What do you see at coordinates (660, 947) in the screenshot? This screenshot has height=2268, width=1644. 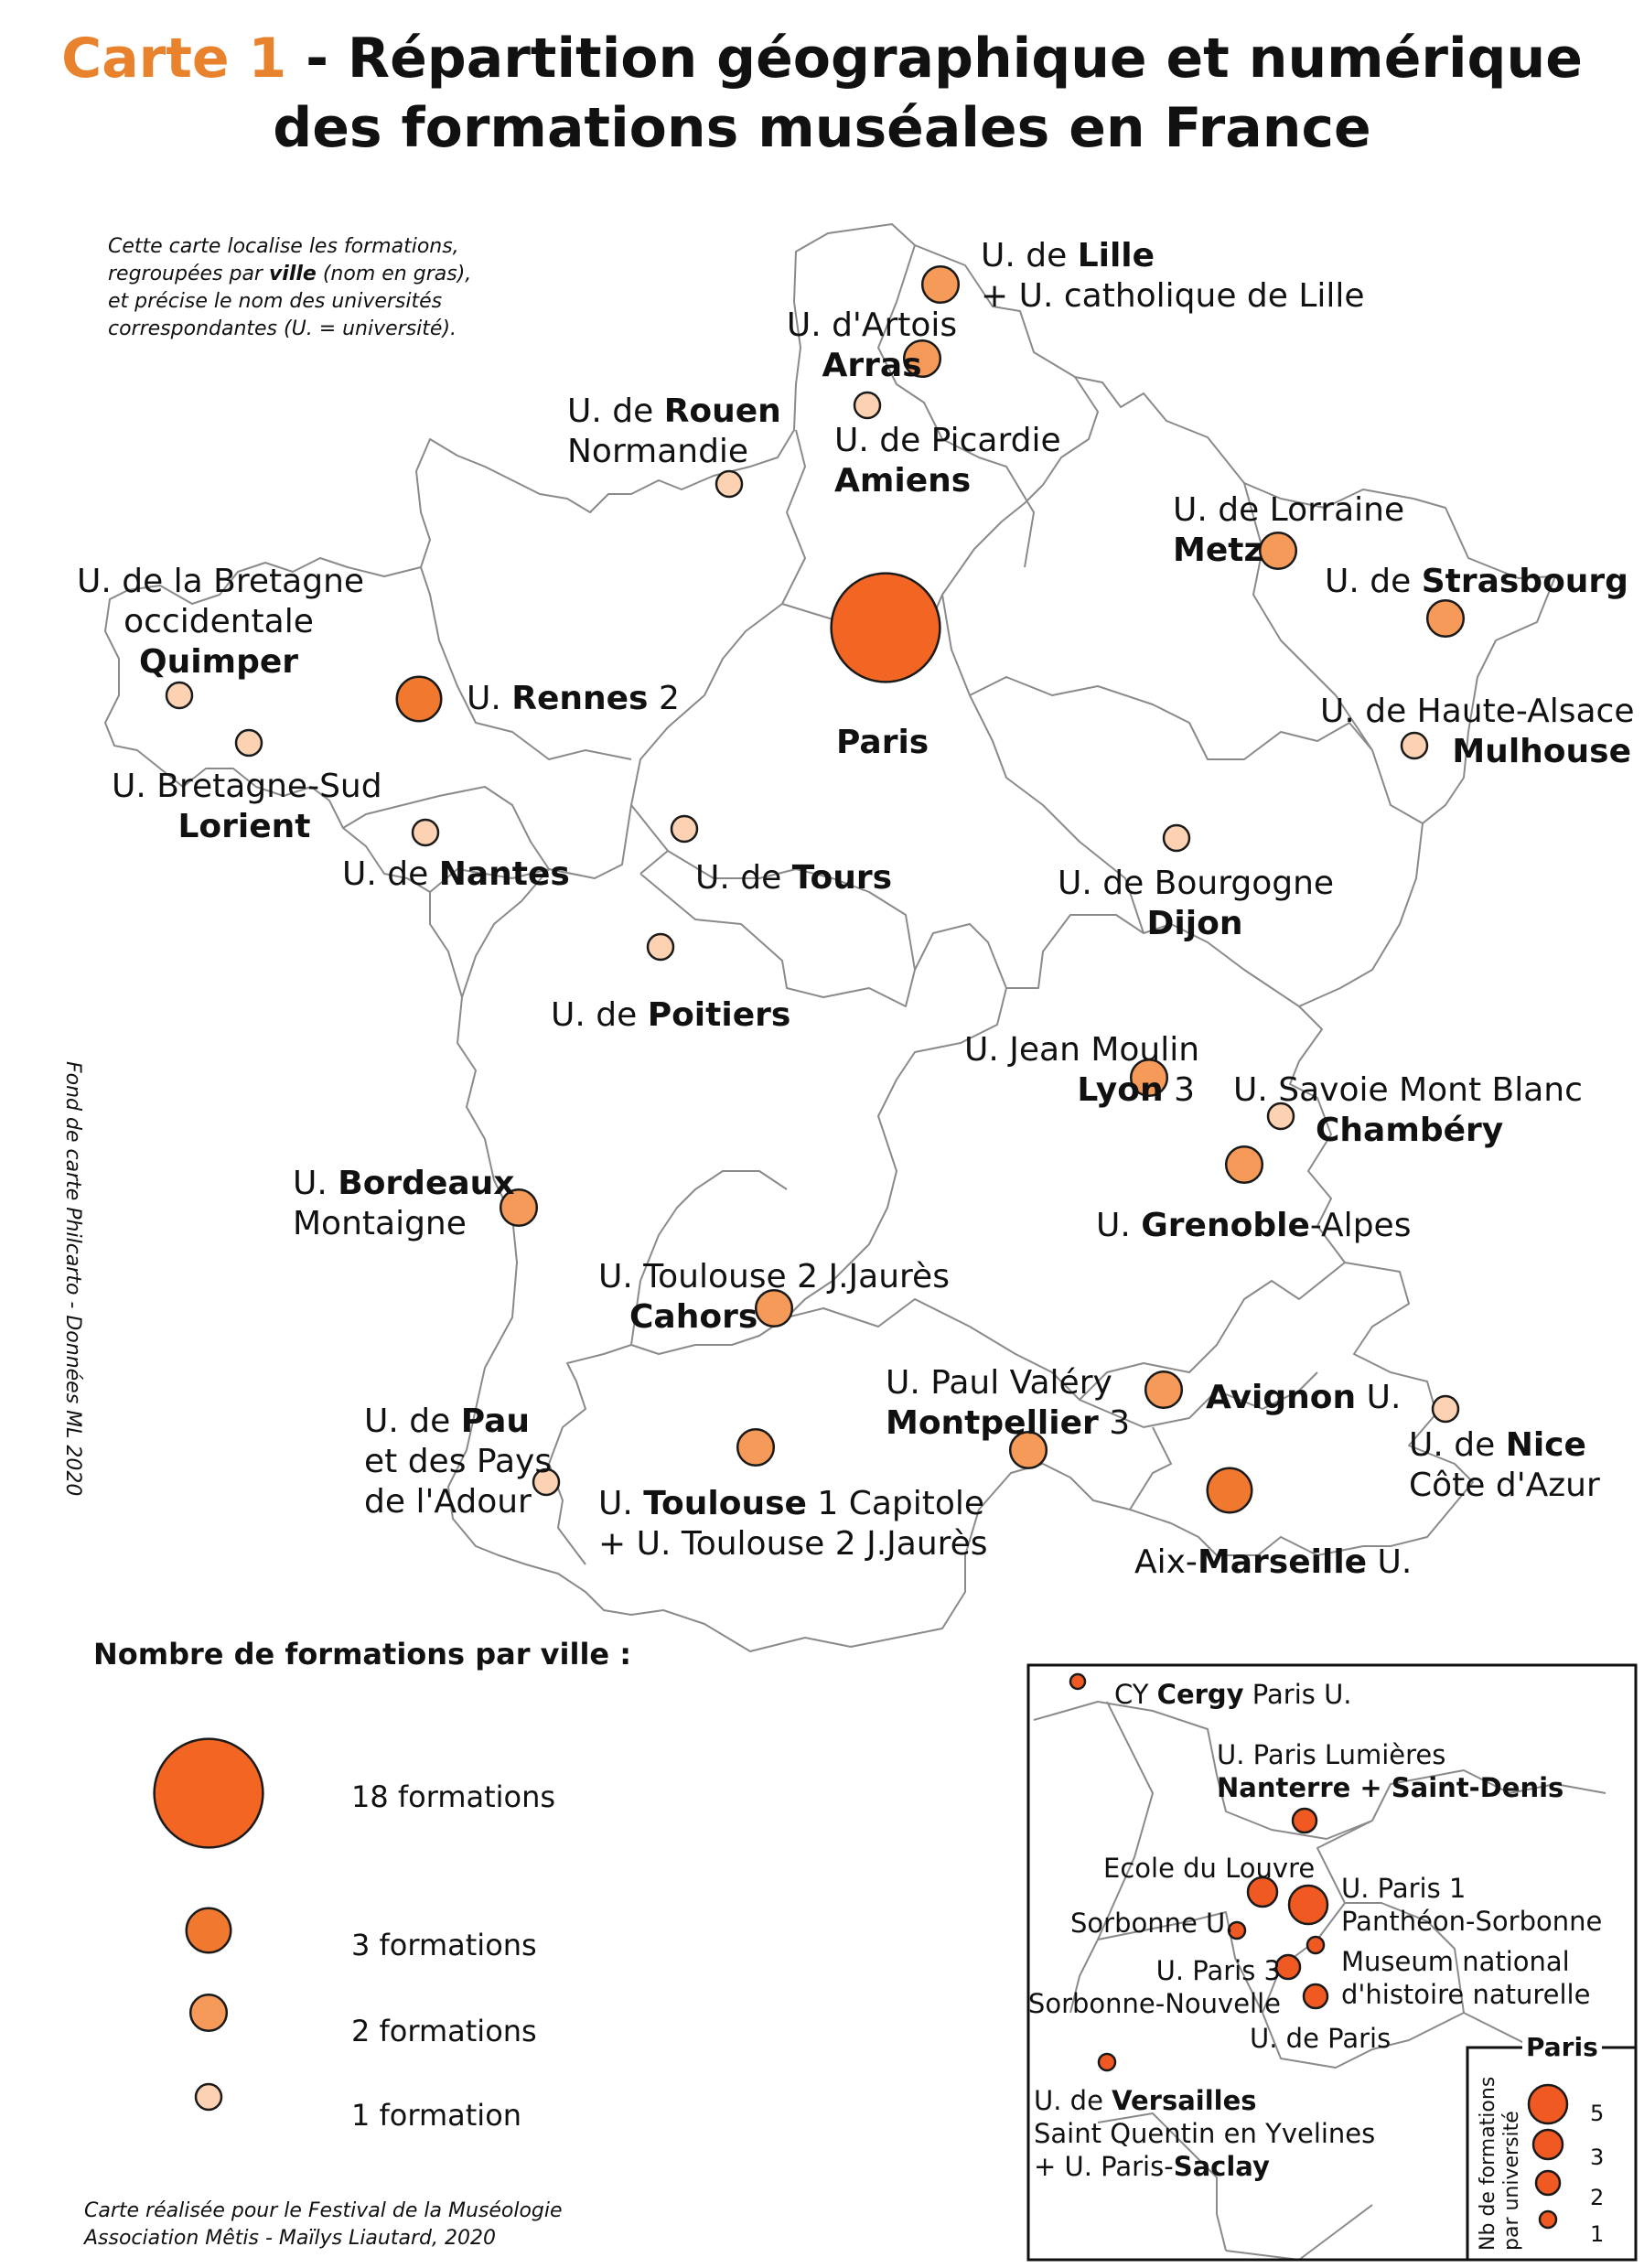 I see `city-circle-poitiers` at bounding box center [660, 947].